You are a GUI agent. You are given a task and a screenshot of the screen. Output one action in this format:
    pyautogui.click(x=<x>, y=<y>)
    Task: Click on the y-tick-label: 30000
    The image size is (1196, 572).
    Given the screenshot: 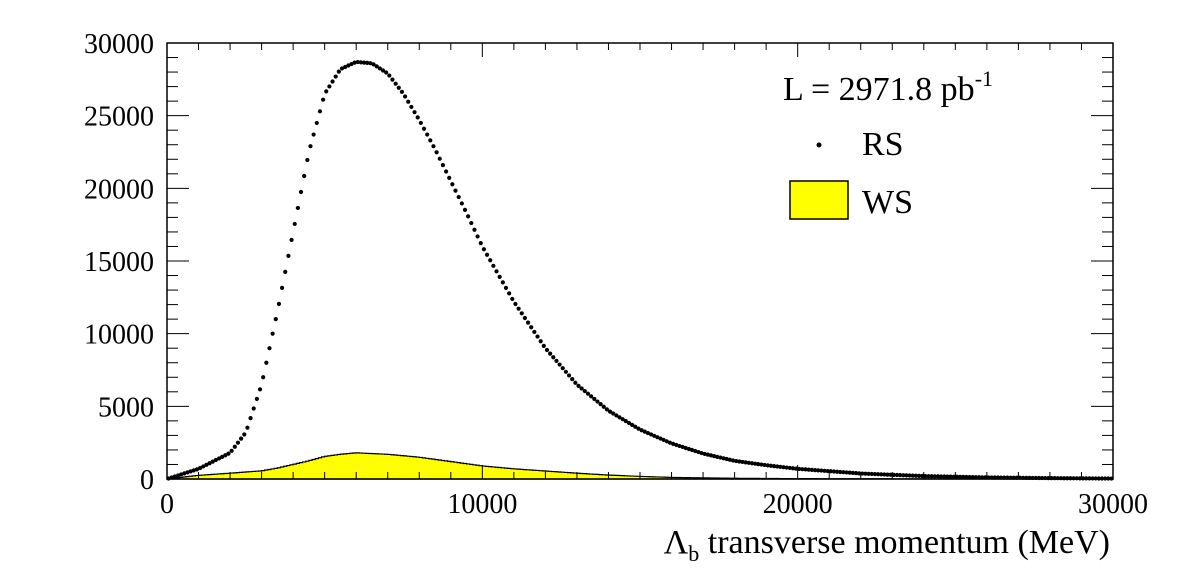 What is the action you would take?
    pyautogui.click(x=119, y=44)
    